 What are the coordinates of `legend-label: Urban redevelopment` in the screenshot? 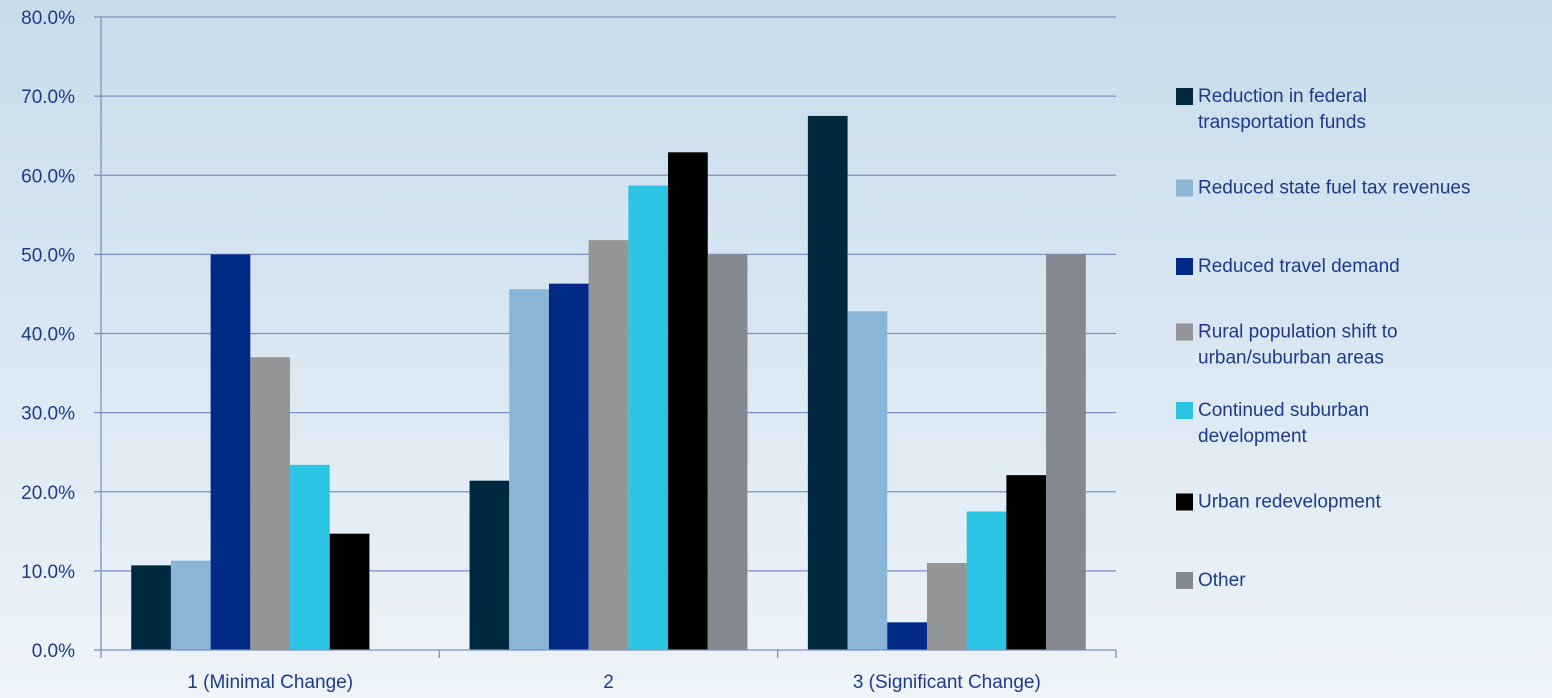 It's located at (1289, 502).